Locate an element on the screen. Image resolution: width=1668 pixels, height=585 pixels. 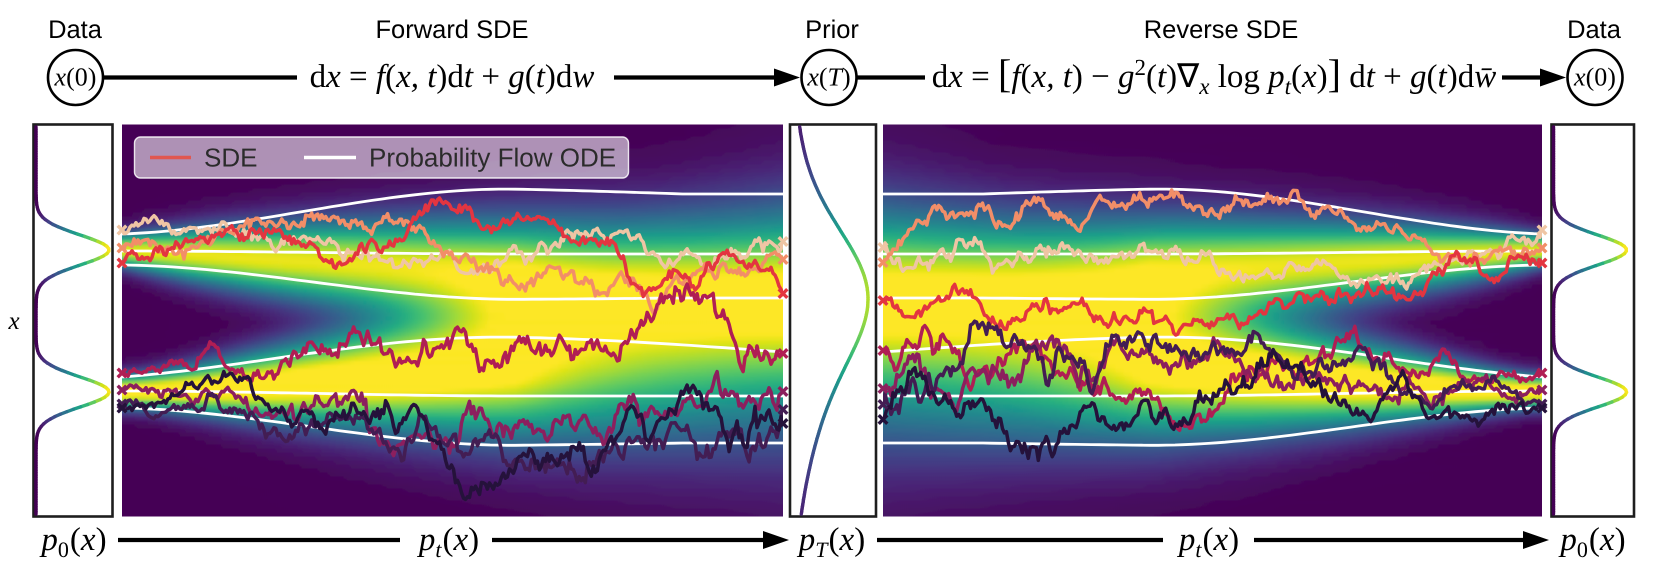
svg-text: x(T) is located at coordinates (828, 77).